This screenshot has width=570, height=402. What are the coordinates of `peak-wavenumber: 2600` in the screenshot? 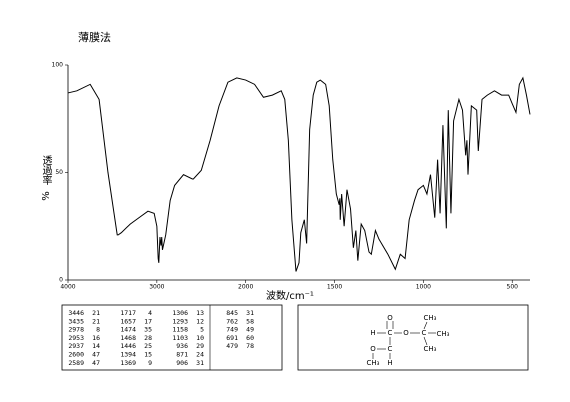 It's located at (76, 355).